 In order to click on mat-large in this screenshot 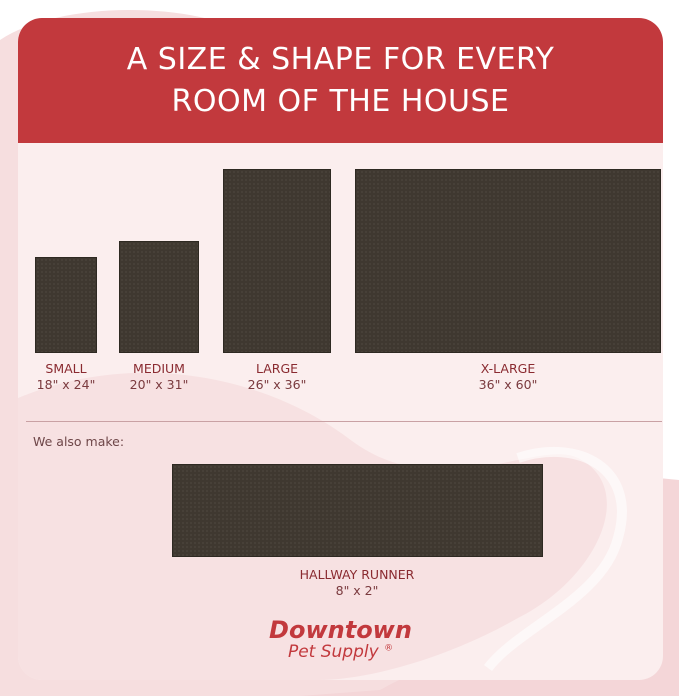, I will do `click(277, 261)`.